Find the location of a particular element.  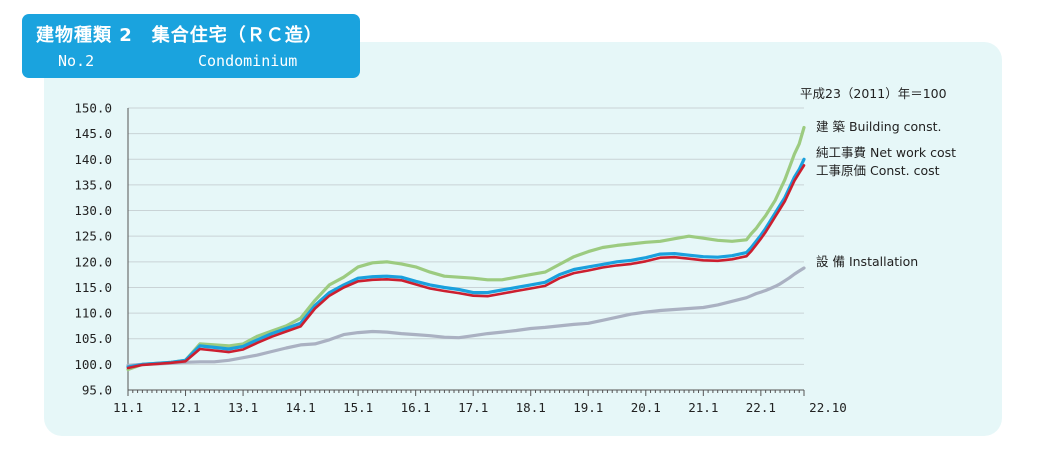

y-tick-label: 150.0 is located at coordinates (93, 108).